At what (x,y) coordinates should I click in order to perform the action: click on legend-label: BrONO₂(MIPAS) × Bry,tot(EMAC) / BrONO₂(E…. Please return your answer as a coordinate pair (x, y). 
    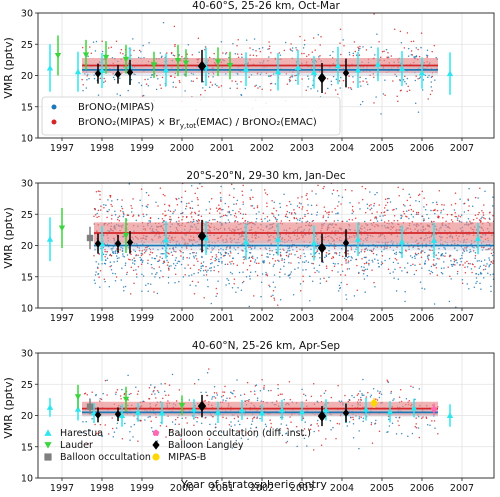
    Looking at the image, I should click on (197, 123).